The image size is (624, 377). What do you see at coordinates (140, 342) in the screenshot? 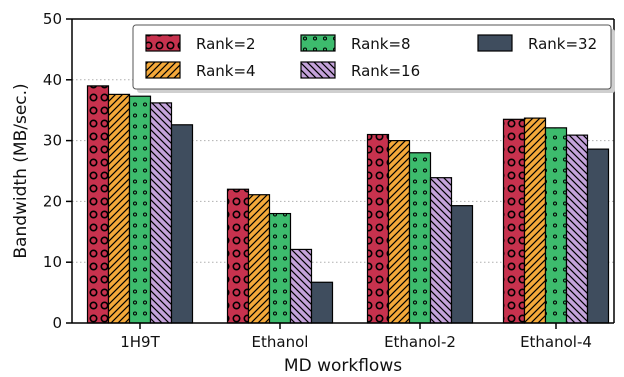
I see `x-tick-label: 1H9T` at bounding box center [140, 342].